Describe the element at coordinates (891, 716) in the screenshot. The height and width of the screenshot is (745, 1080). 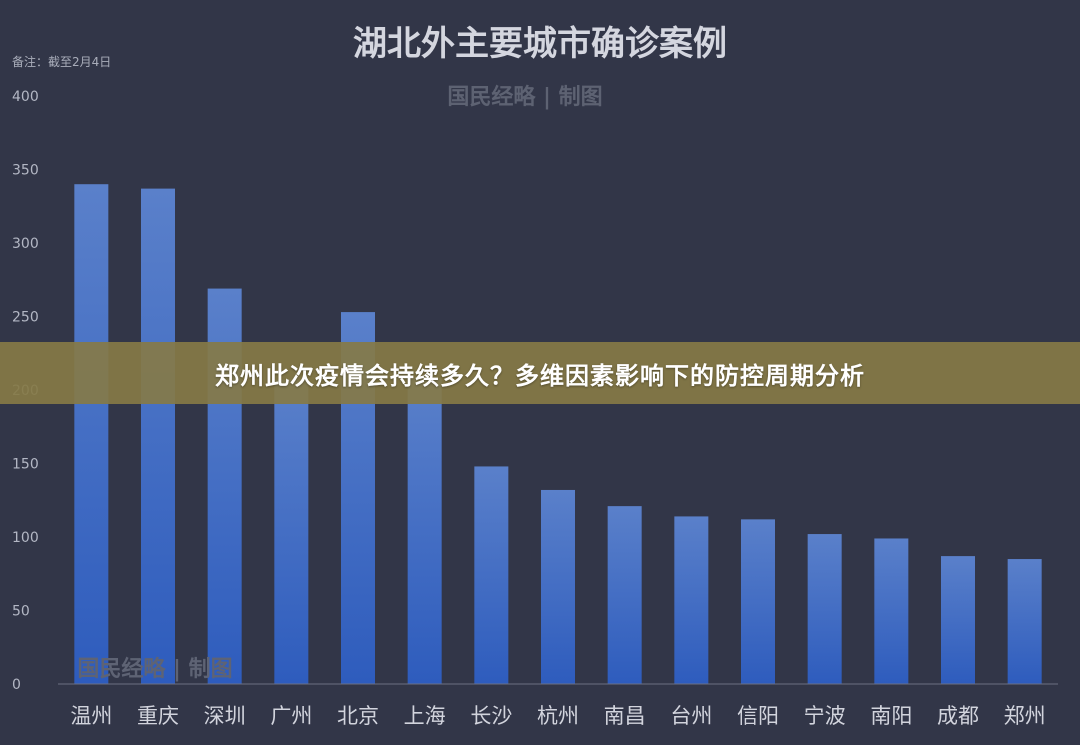
I see `x-tick-label: 南阳` at that location.